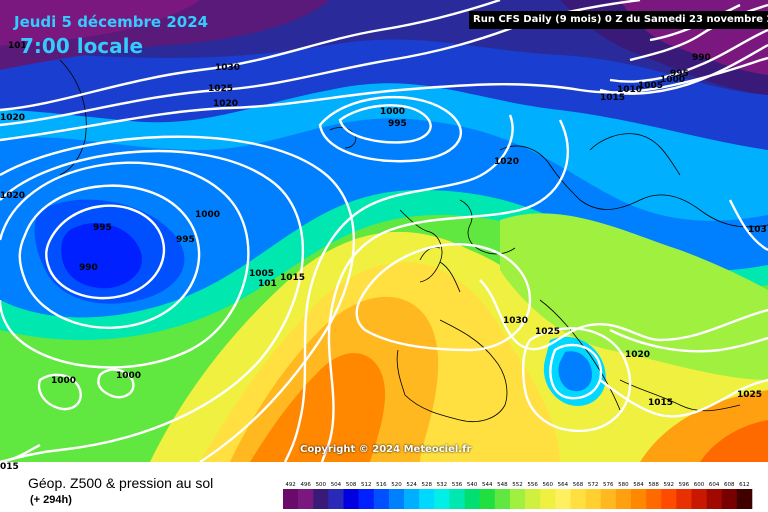 The height and width of the screenshot is (512, 768). What do you see at coordinates (517, 485) in the screenshot?
I see `legend-label: 552` at bounding box center [517, 485].